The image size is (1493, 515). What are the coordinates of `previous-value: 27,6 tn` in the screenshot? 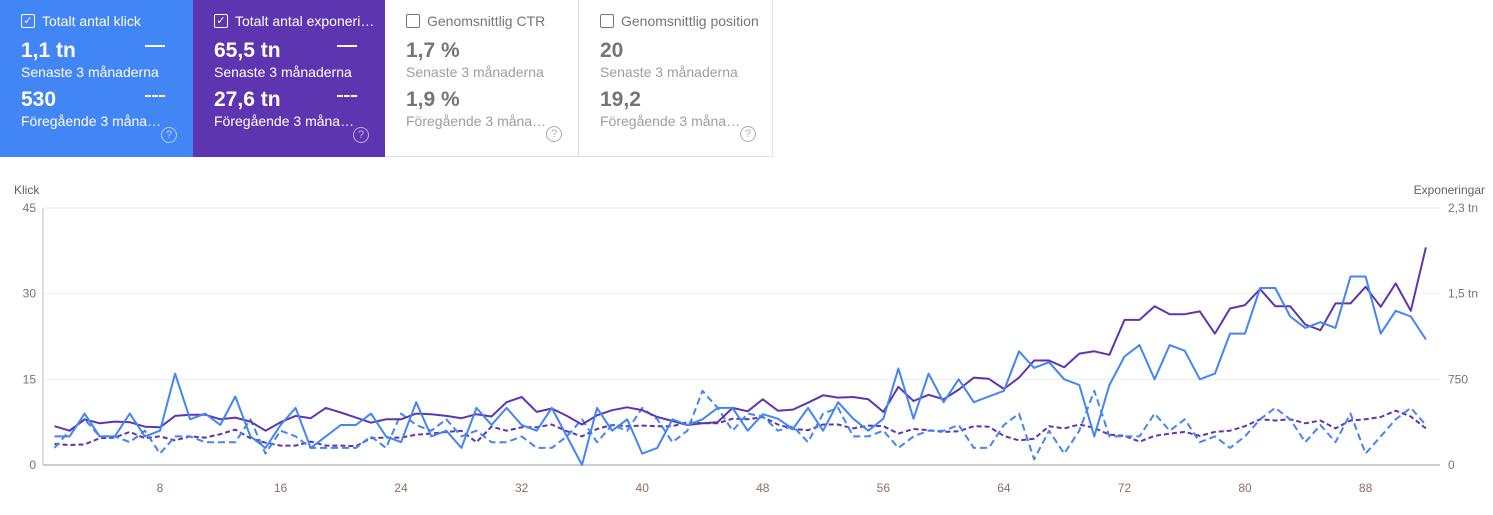 It's located at (247, 99).